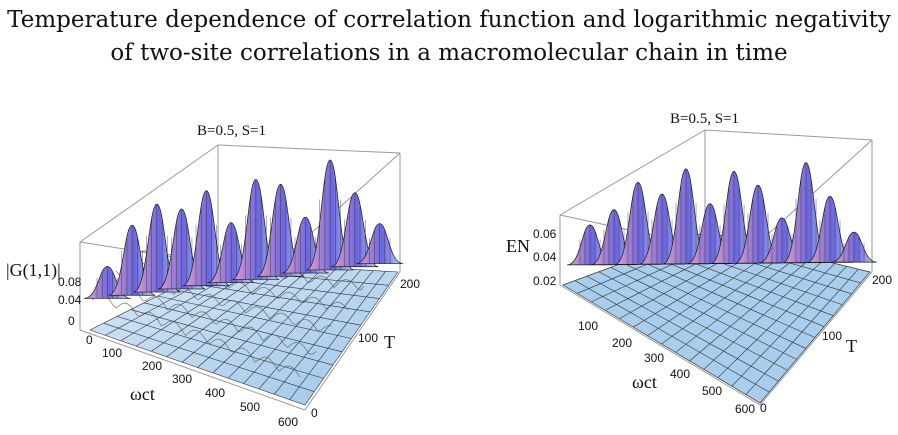  Describe the element at coordinates (622, 343) in the screenshot. I see `right-x-tick-1: 200` at that location.